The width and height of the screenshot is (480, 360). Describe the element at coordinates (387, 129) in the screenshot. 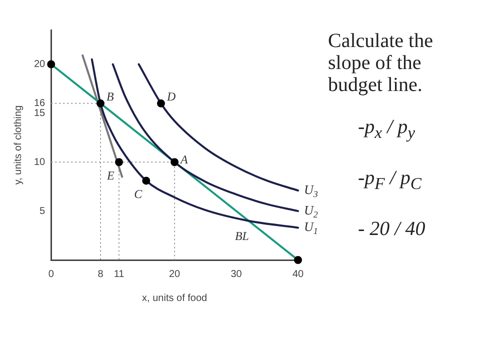

I see `text: -p$_{x}$ / p$_{y}$` at that location.